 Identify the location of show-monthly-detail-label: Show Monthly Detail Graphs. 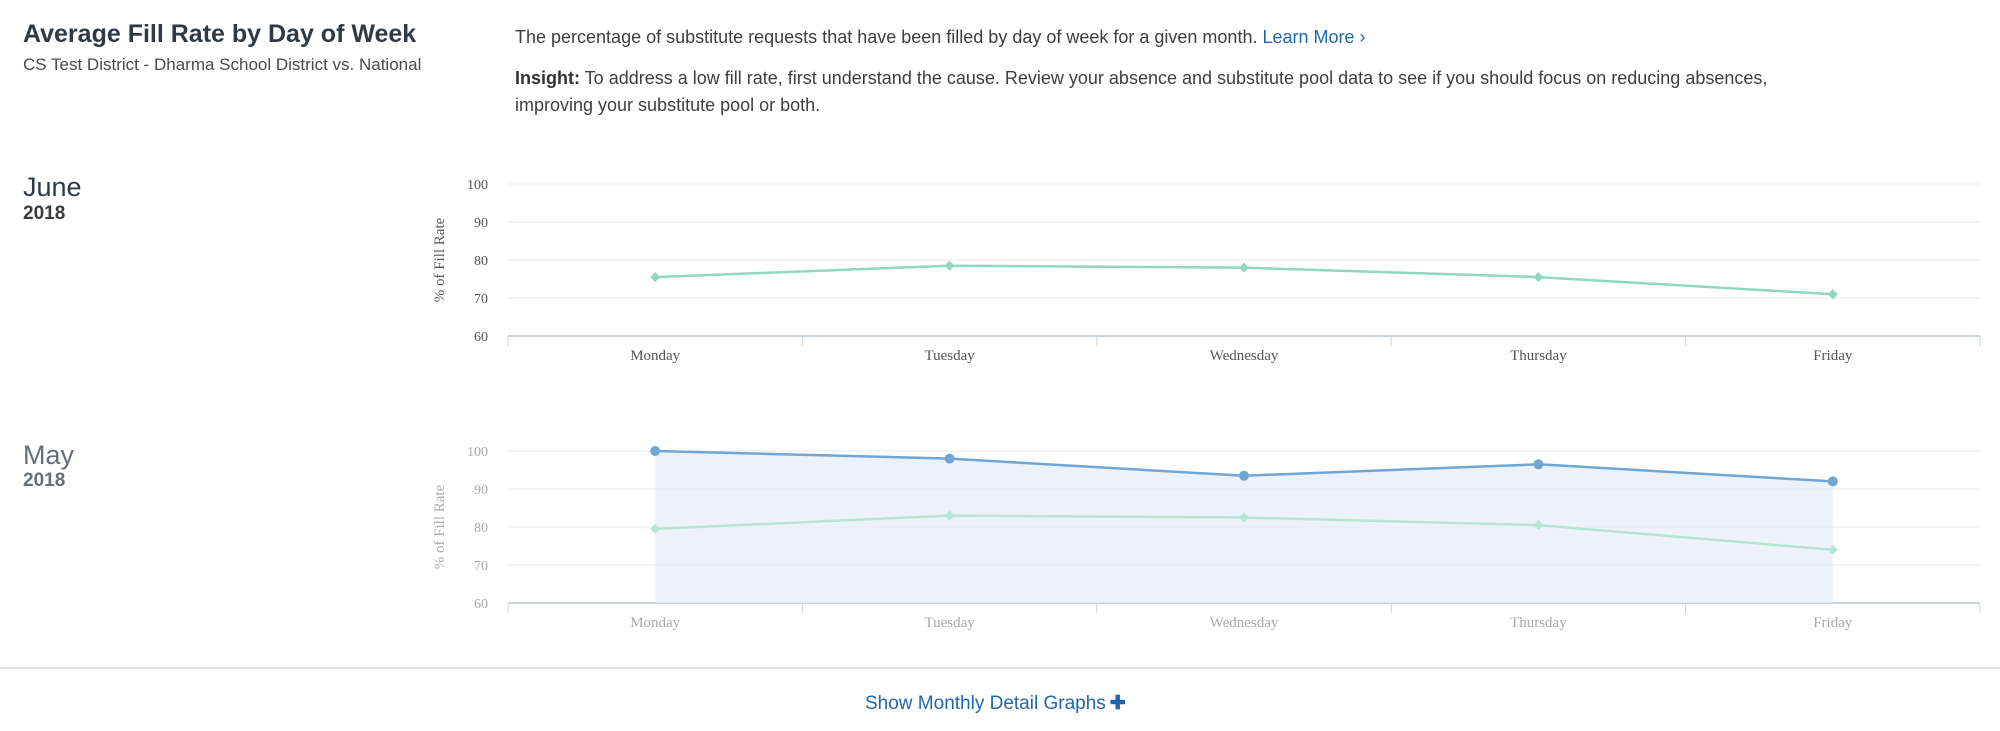
(985, 703).